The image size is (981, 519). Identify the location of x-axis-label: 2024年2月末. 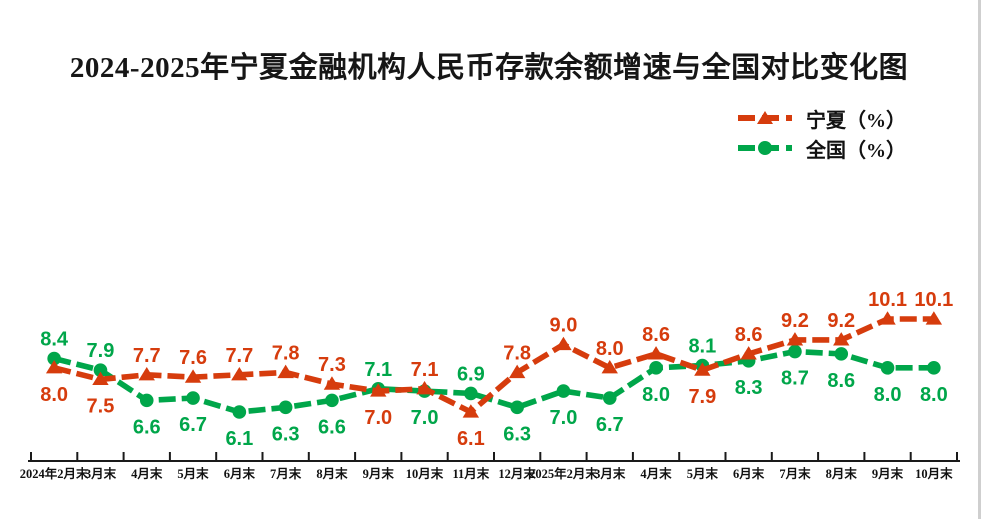
(54, 473).